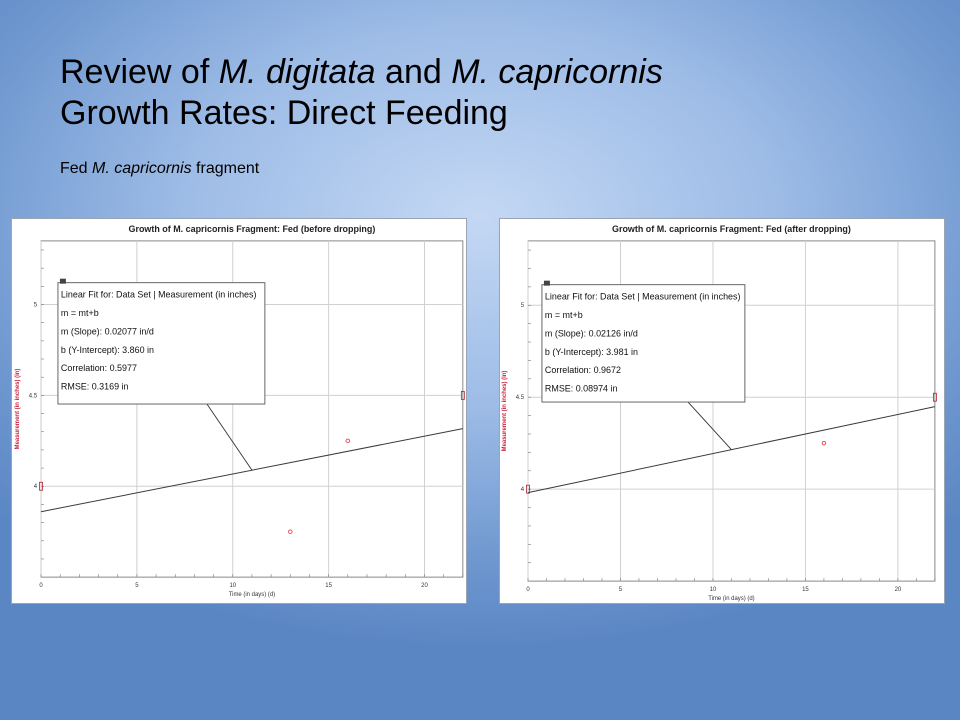 This screenshot has height=720, width=960. I want to click on fit-line, so click(731, 450).